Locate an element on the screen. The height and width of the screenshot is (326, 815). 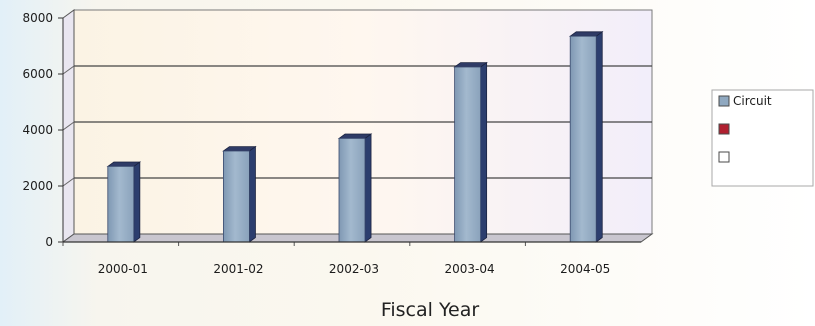
x-tick-label: 2000-01 is located at coordinates (123, 269).